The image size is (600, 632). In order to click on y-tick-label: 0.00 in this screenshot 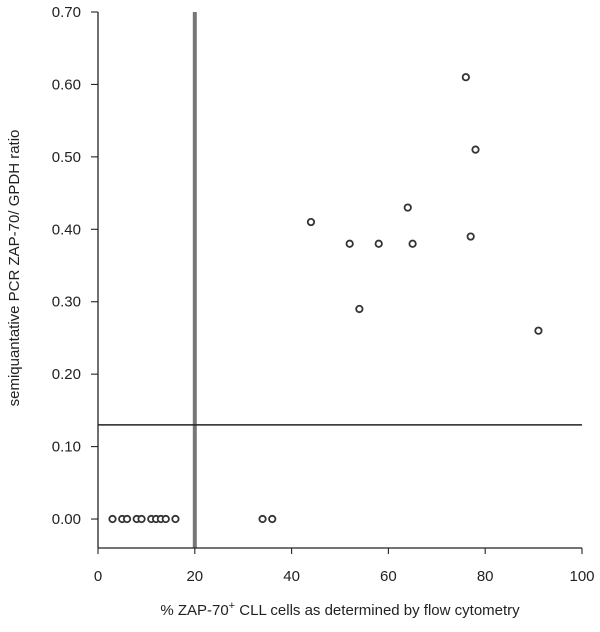, I will do `click(66, 519)`.